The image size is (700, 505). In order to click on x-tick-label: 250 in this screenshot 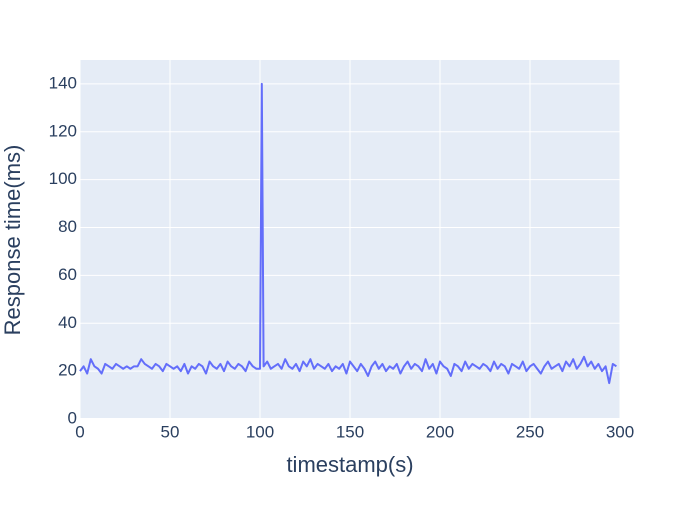, I will do `click(530, 431)`.